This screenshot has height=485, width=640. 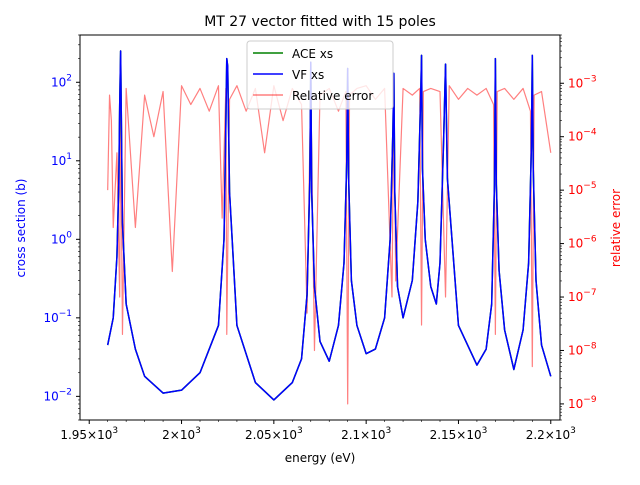 I want to click on y2-tick-label: 10⁻⁷, so click(x=582, y=296).